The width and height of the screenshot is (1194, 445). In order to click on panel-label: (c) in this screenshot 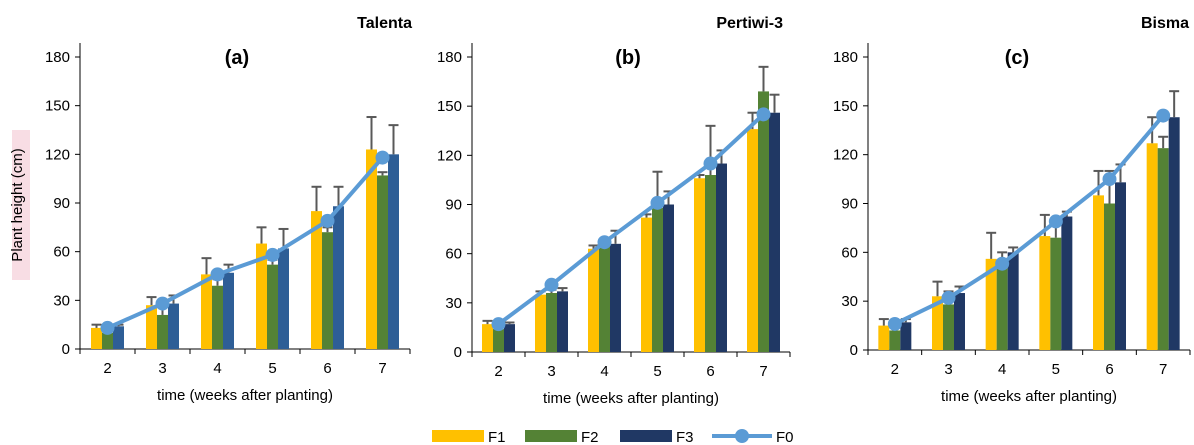, I will do `click(1017, 58)`.